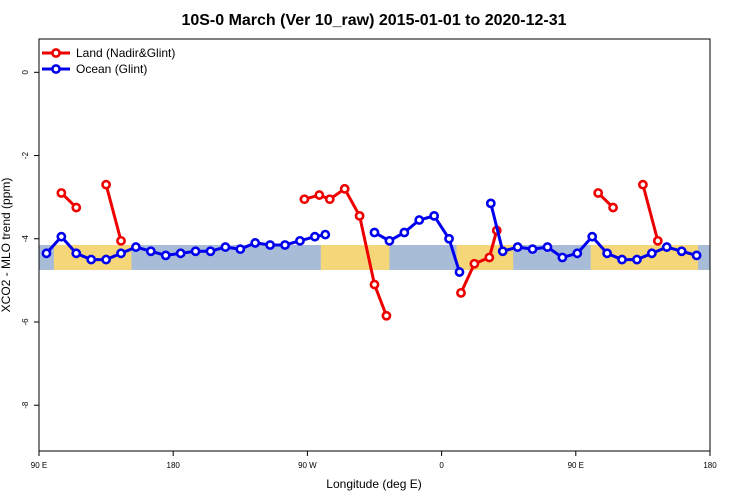 The width and height of the screenshot is (750, 500). I want to click on y-axis-ticks: 0 -2 -4 -6 -8, so click(30, 239).